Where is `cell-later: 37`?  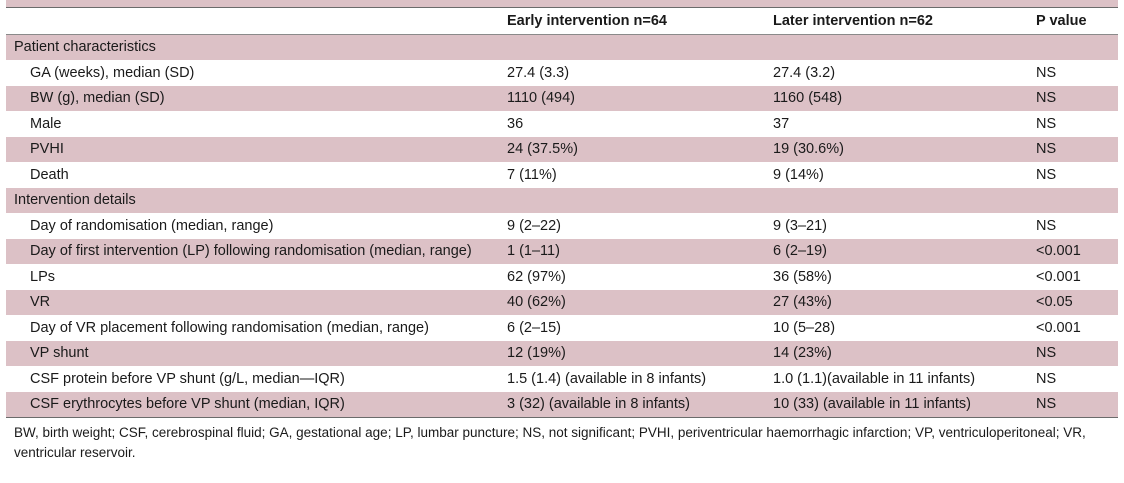
cell-later: 37 is located at coordinates (781, 123).